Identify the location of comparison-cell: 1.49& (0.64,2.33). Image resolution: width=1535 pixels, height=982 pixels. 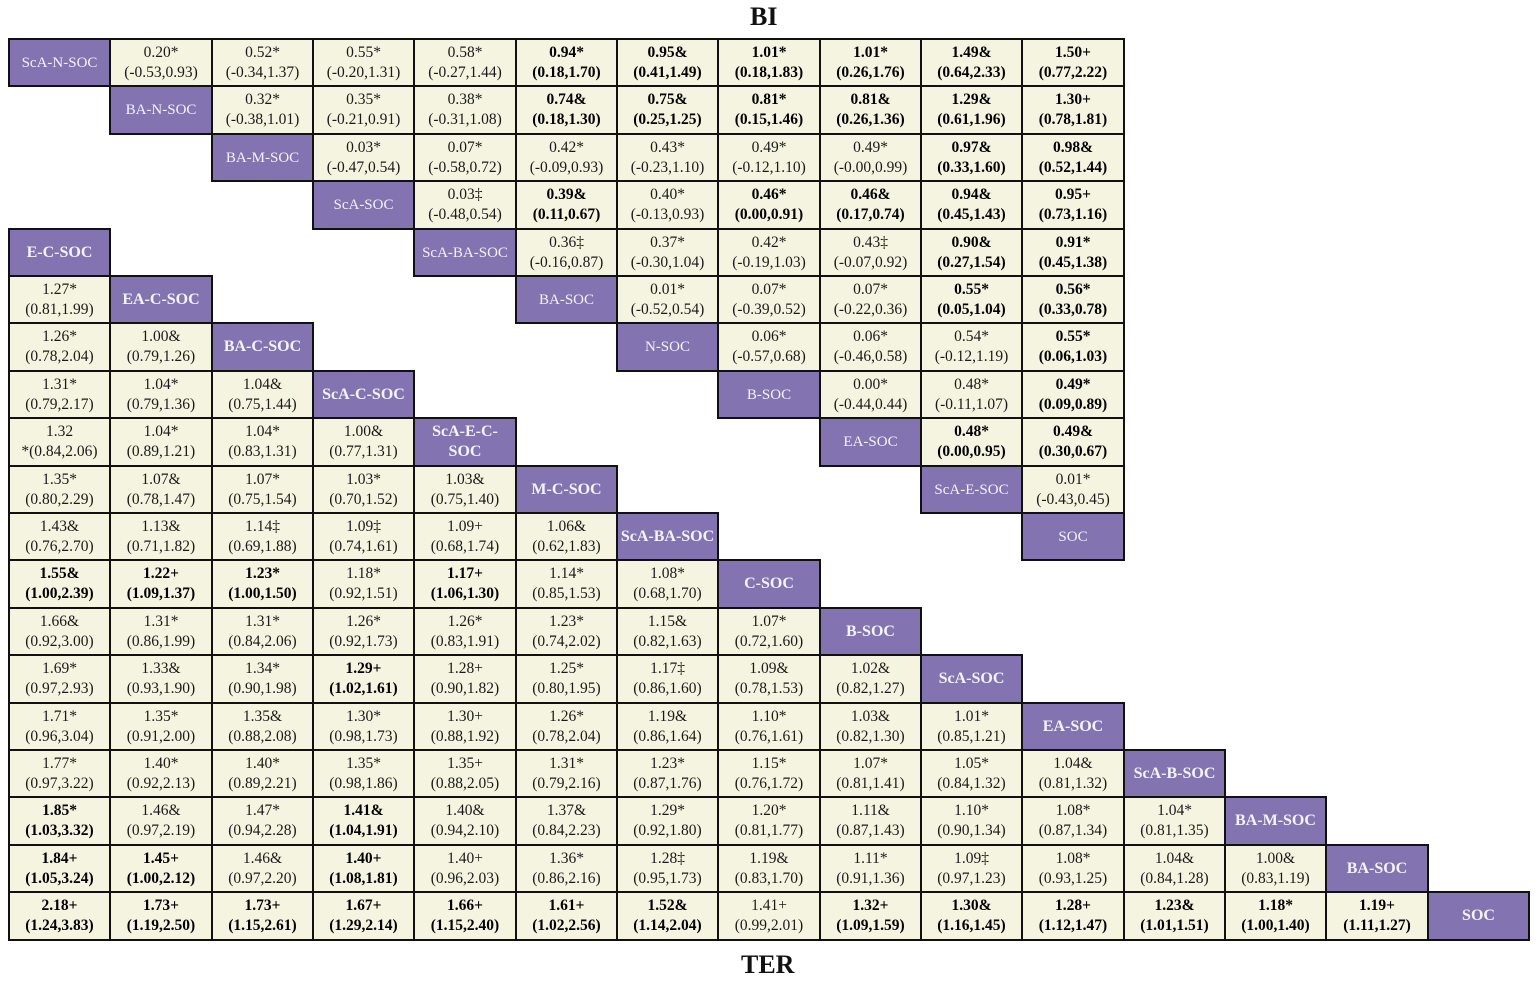
(971, 62).